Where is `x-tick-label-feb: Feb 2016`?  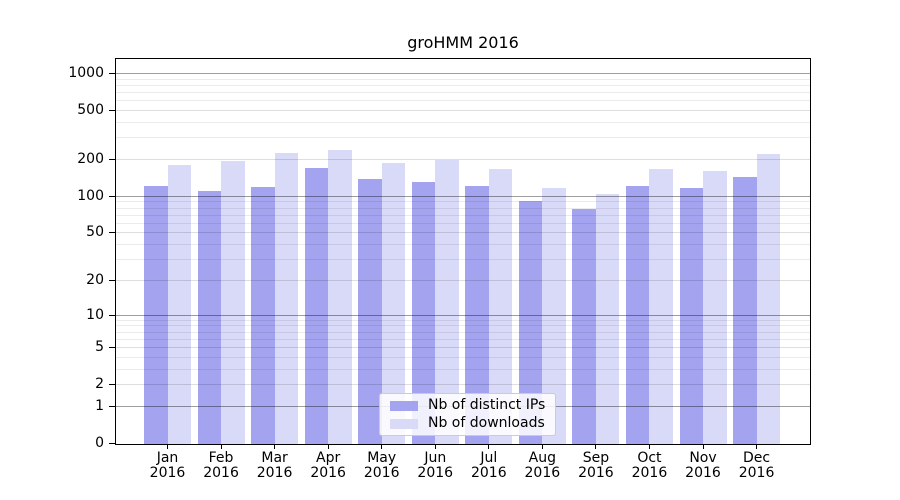 x-tick-label-feb: Feb 2016 is located at coordinates (221, 465).